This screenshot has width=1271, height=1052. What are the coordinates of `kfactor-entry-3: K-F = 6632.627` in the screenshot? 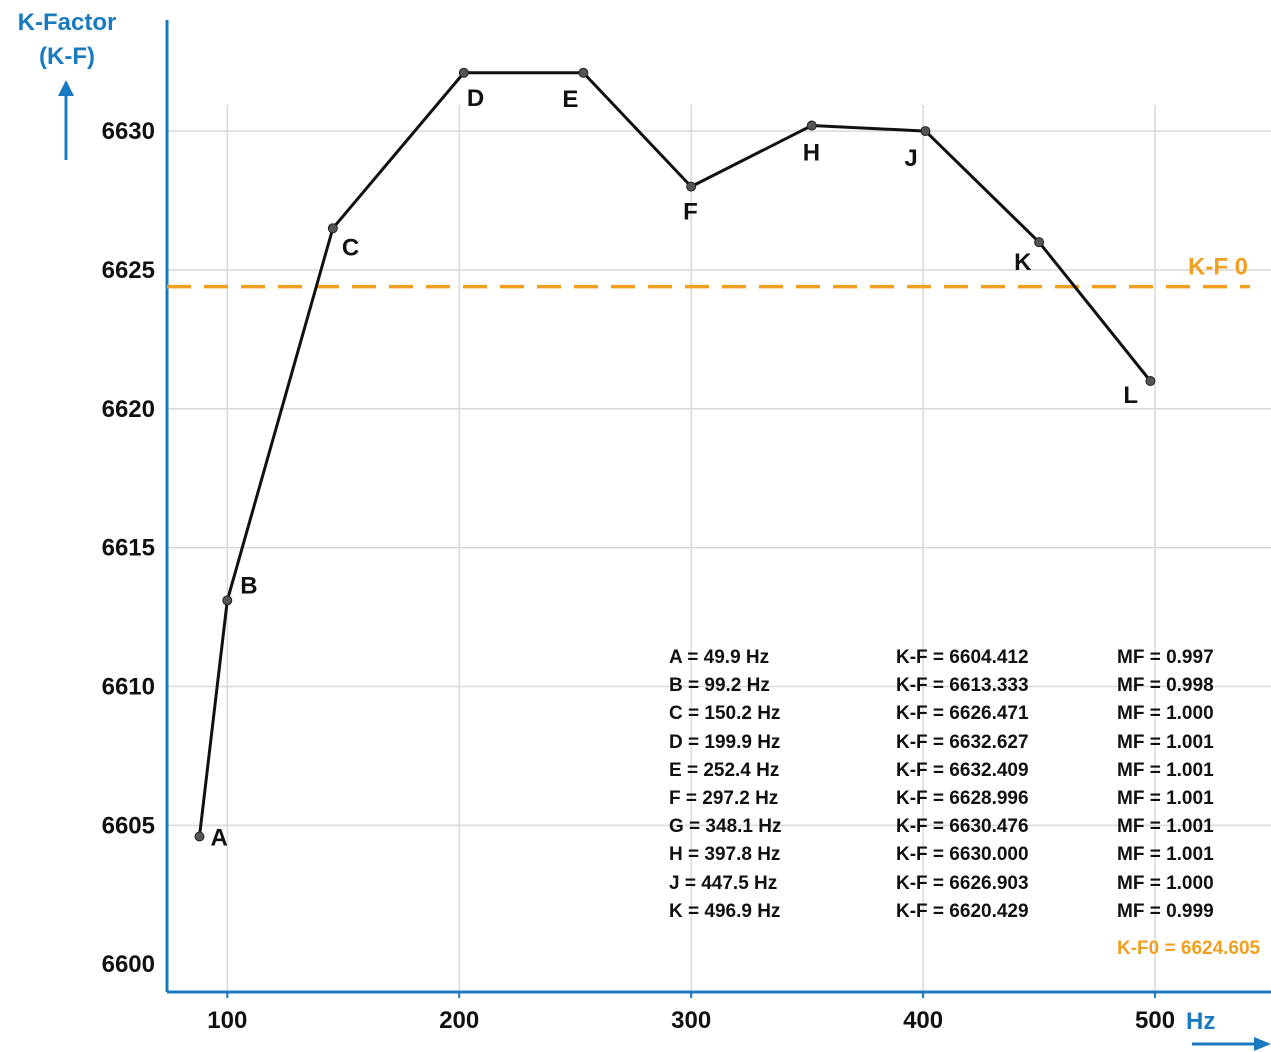 It's located at (962, 742).